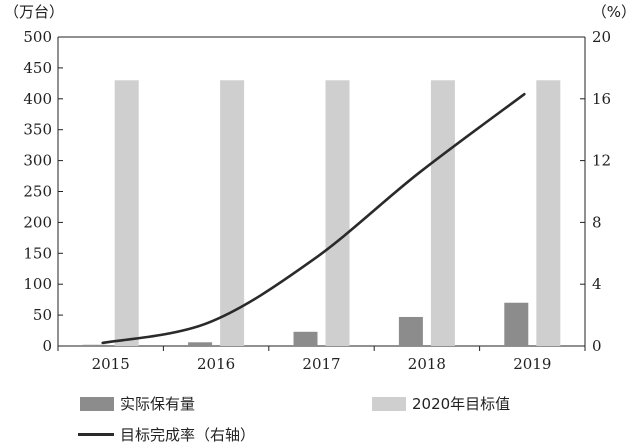 Image resolution: width=640 pixels, height=446 pixels. What do you see at coordinates (47, 346) in the screenshot?
I see `y-tick-label: 0` at bounding box center [47, 346].